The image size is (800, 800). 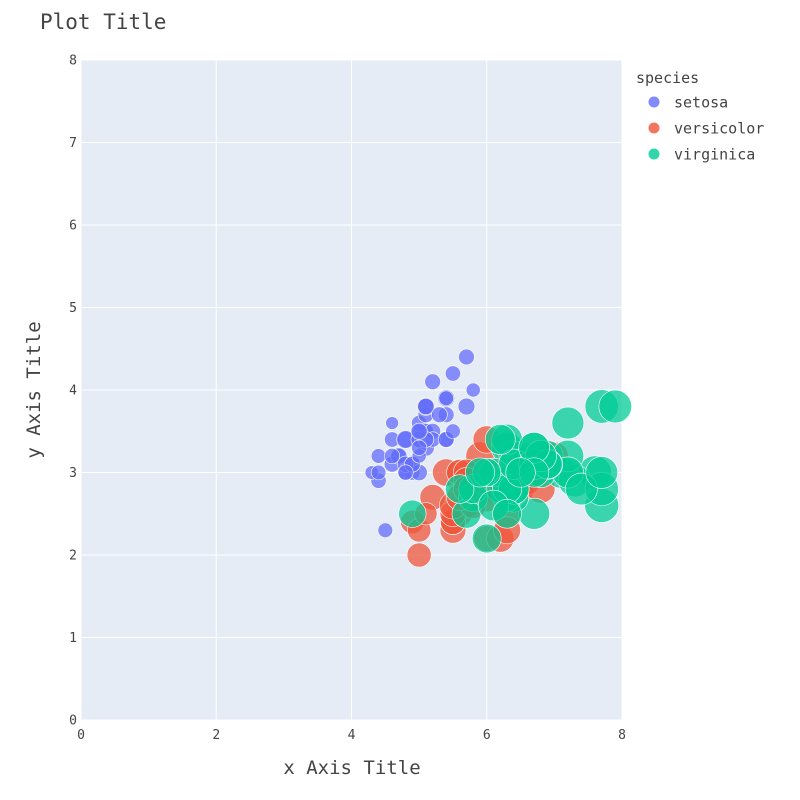 I want to click on data-points, so click(x=498, y=458).